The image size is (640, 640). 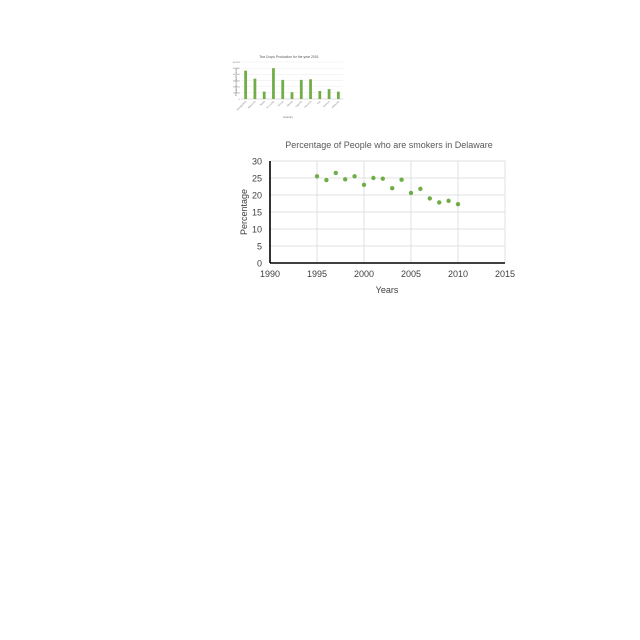 I want to click on small-x-tick-label: Tanzania, so click(x=307, y=104).